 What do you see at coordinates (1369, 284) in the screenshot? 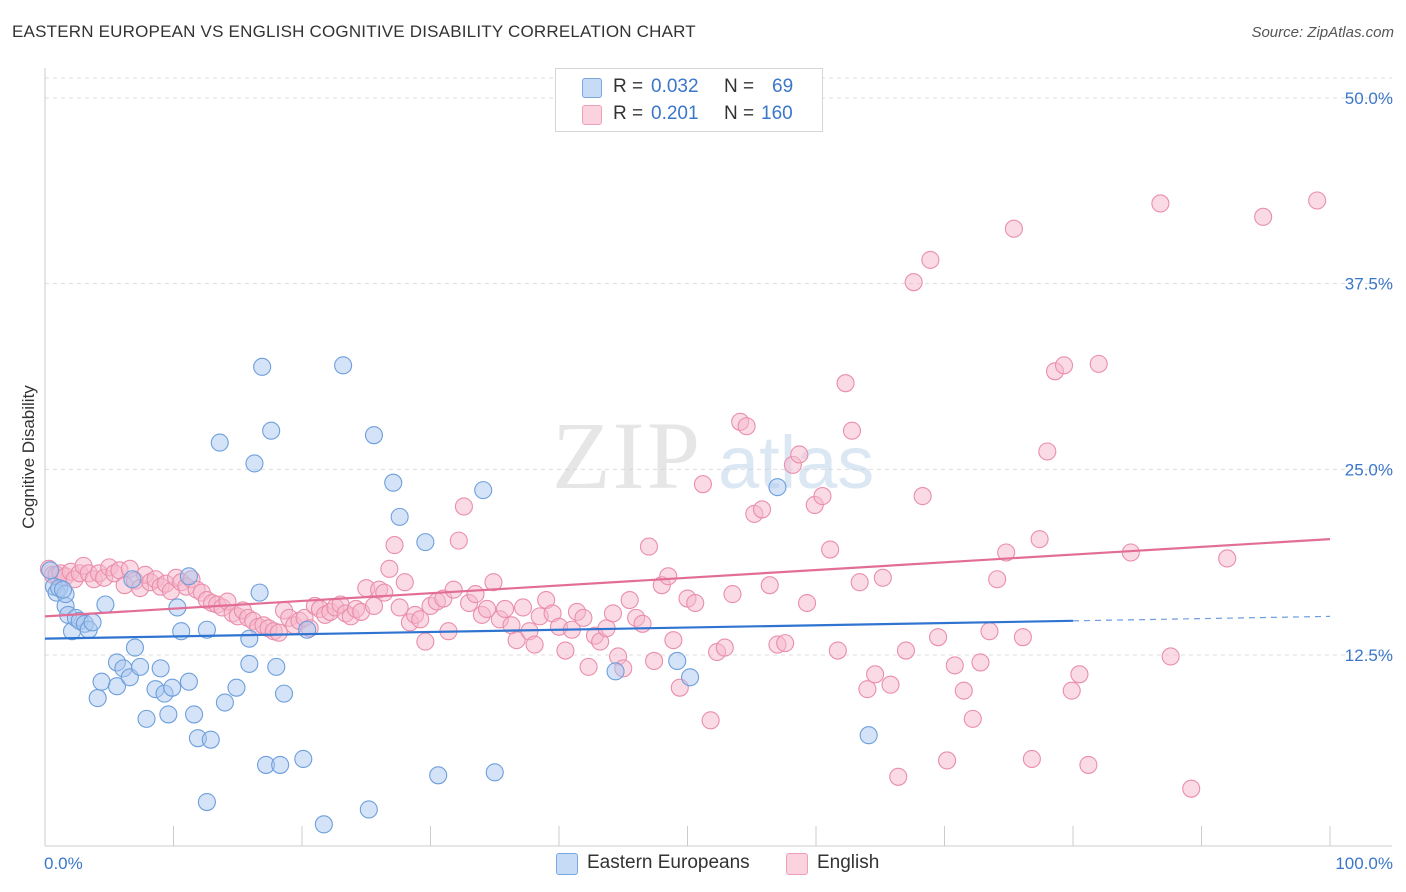
I see `y-tick-label: 37.5%` at bounding box center [1369, 284].